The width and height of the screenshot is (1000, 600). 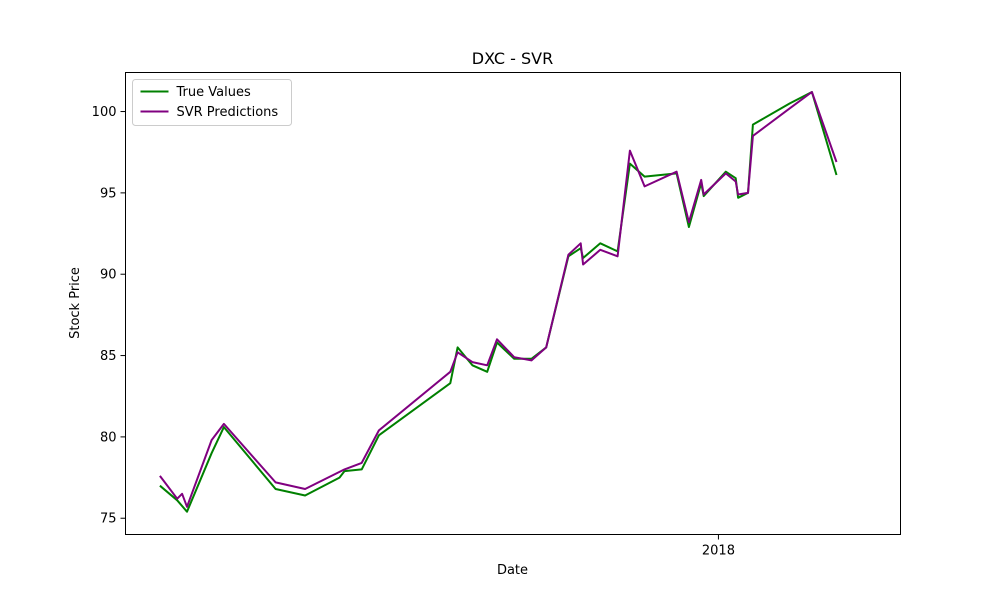 I want to click on legend: True Values SVR Predictions, so click(x=212, y=102).